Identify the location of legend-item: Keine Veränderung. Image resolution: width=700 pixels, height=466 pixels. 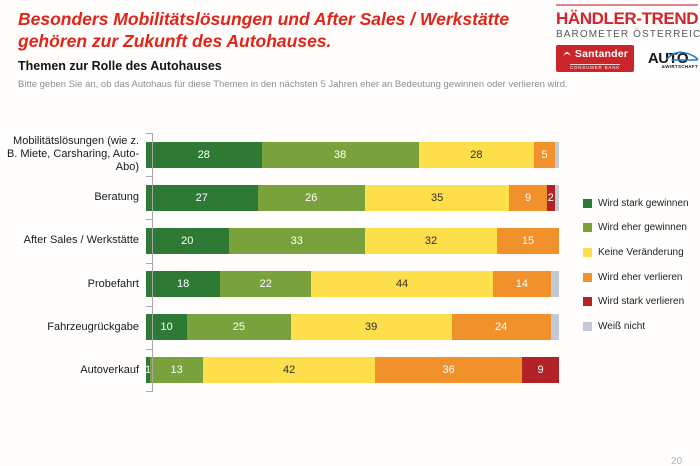
(636, 252).